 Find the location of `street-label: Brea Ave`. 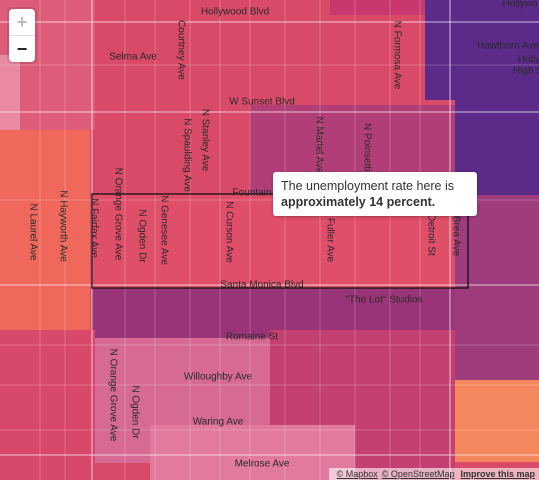

street-label: Brea Ave is located at coordinates (455, 236).